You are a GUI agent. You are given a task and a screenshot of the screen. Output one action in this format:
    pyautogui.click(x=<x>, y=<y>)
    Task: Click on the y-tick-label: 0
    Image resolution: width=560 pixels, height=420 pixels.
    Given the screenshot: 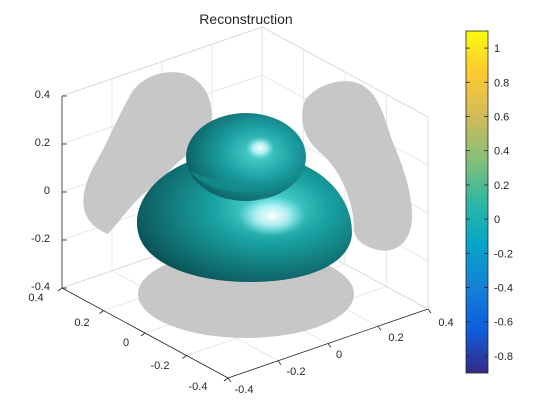 What is the action you would take?
    pyautogui.click(x=126, y=343)
    